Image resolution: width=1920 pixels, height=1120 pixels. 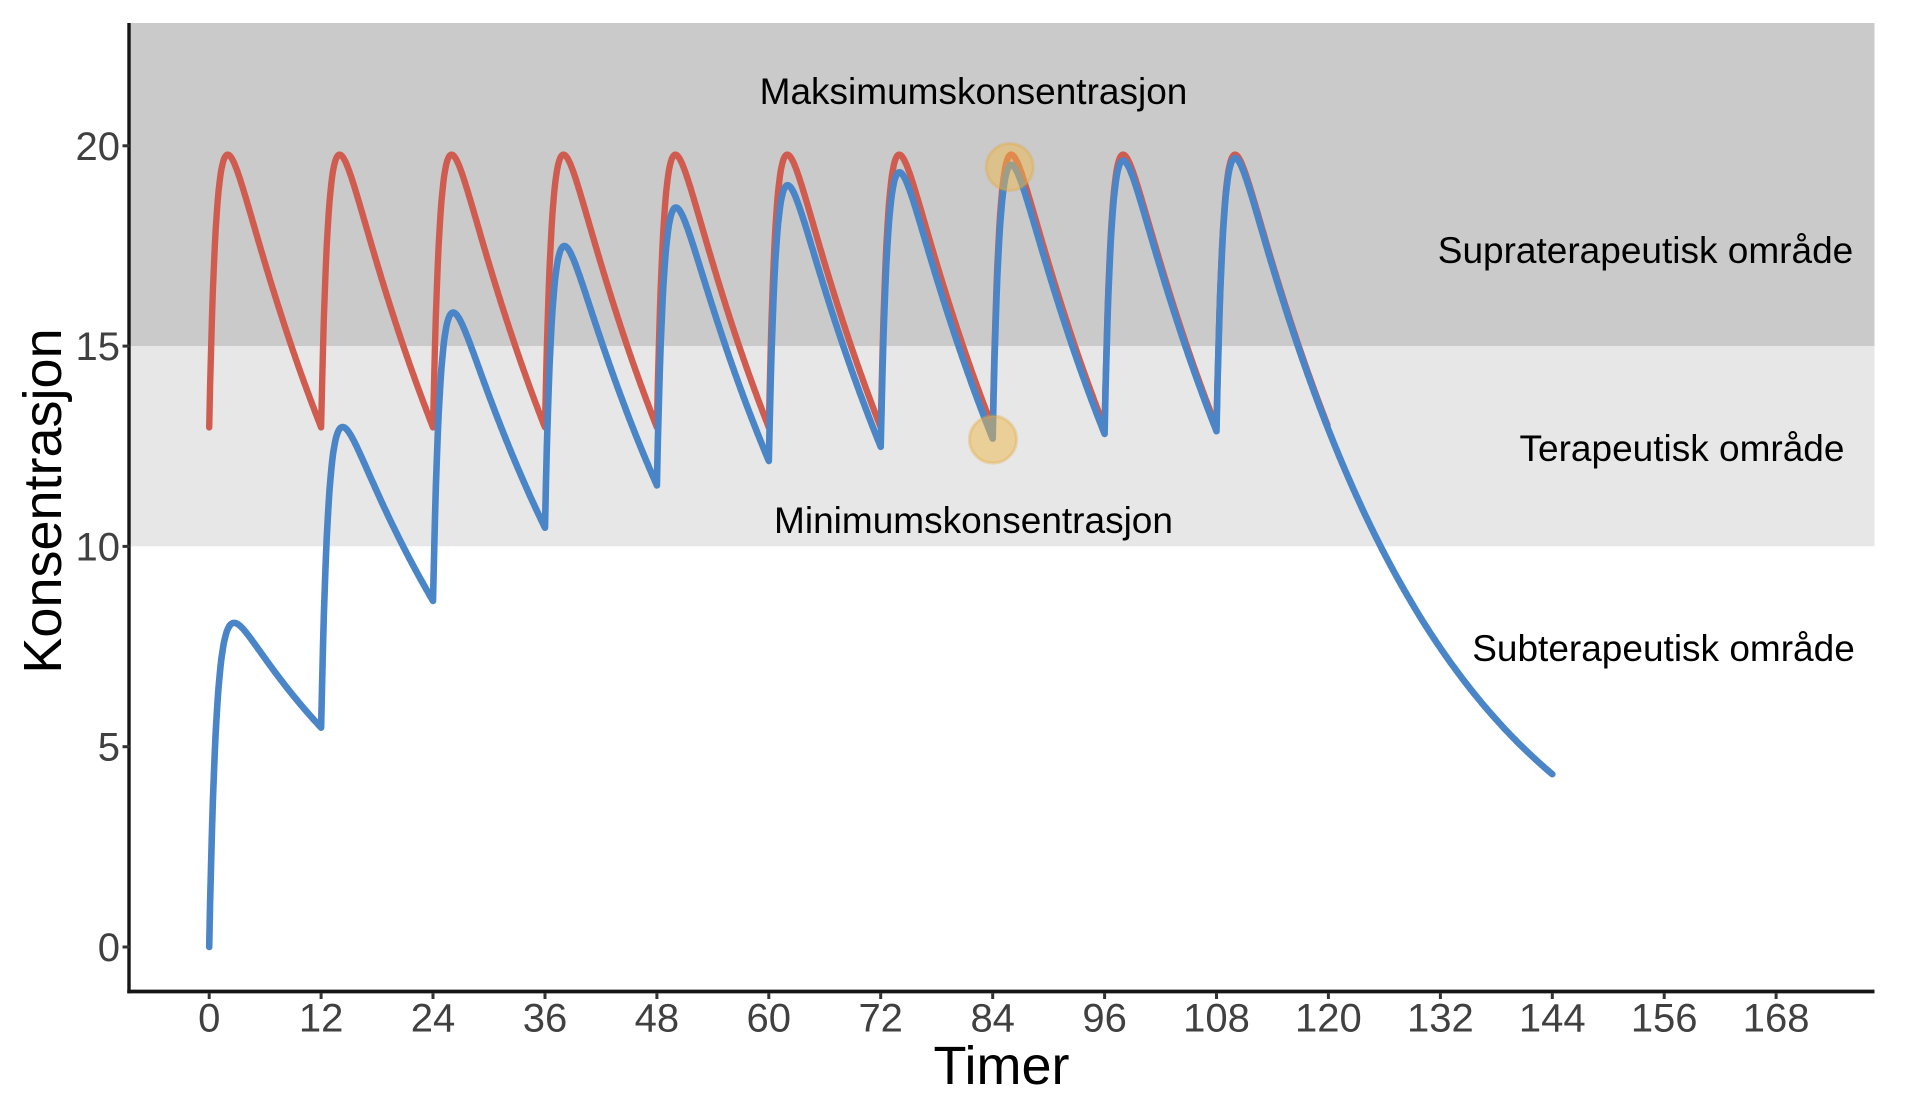 I want to click on svg-text: 48, so click(x=657, y=1019).